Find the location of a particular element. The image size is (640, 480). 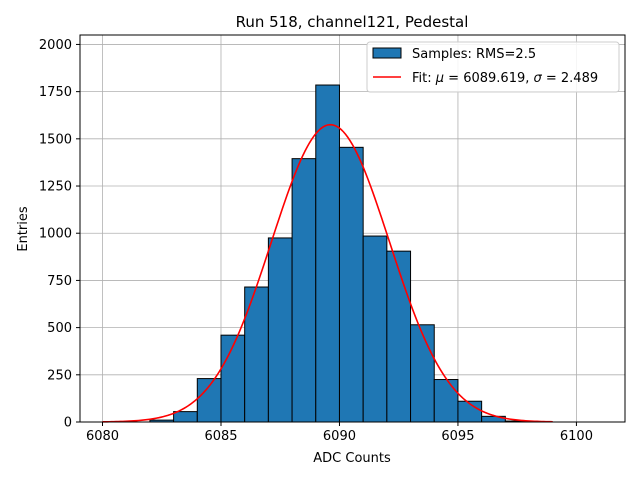

legend-label-samples: Samples: RMS=2.5 is located at coordinates (474, 54).